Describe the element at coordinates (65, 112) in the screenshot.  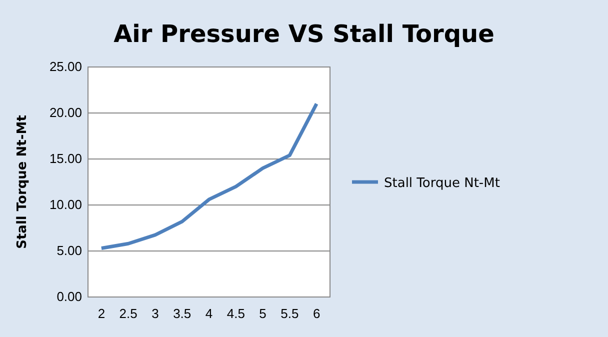
I see `y-tick-label: 20.00` at that location.